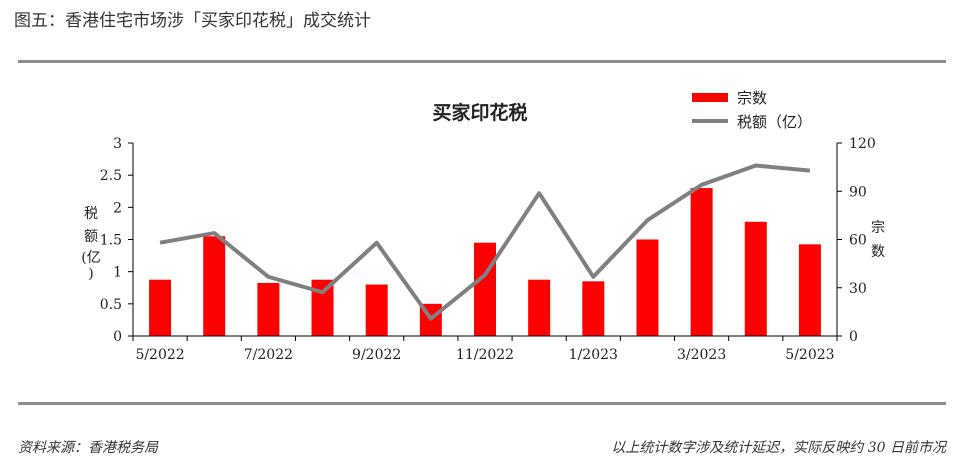 The image size is (964, 476). What do you see at coordinates (159, 355) in the screenshot?
I see `x-tick-label: 5/2022` at bounding box center [159, 355].